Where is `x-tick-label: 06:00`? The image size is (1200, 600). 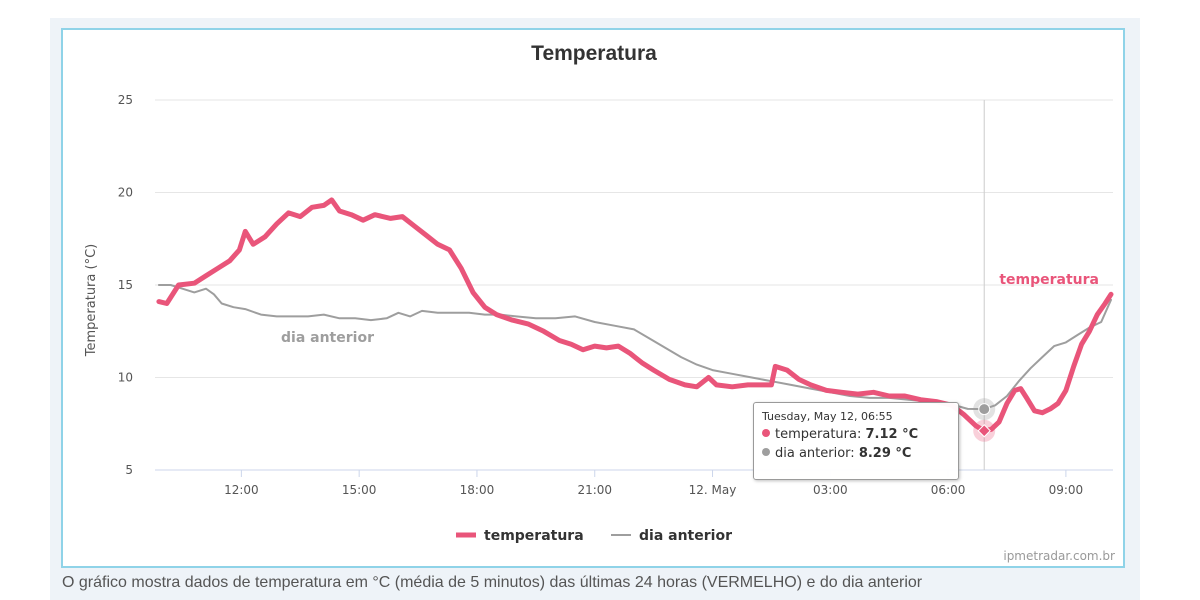 x-tick-label: 06:00 is located at coordinates (948, 490).